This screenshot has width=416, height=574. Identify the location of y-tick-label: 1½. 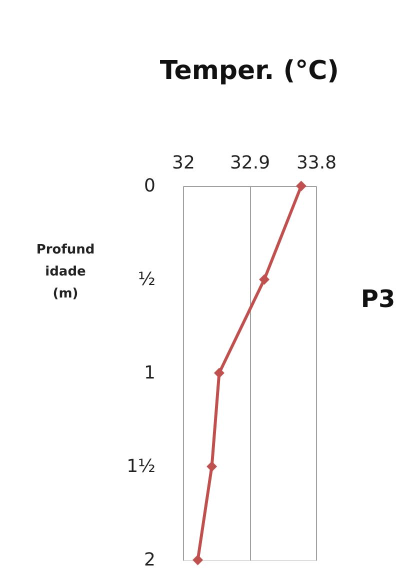
(141, 466).